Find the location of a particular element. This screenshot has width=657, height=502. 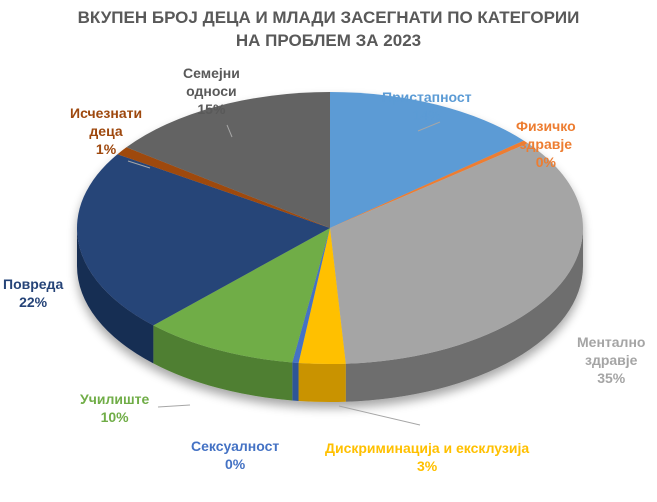

slice-value-label: 35% is located at coordinates (611, 378).